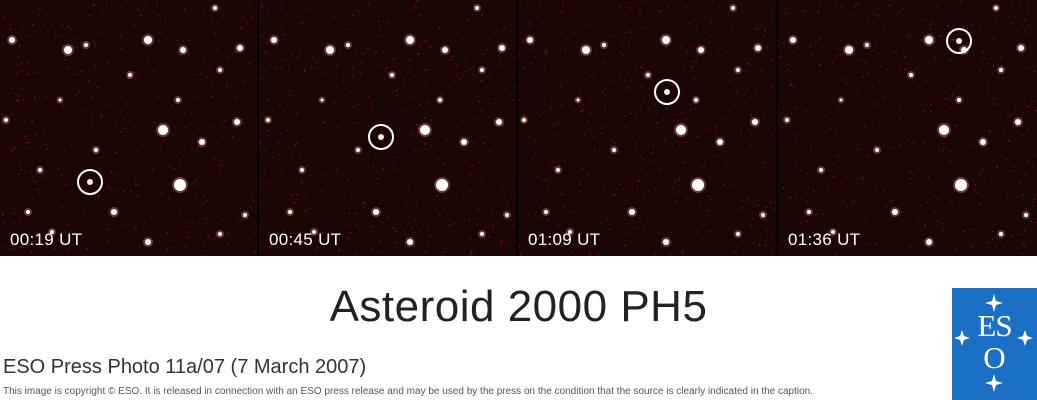 Image resolution: width=1037 pixels, height=400 pixels. Describe the element at coordinates (994, 325) in the screenshot. I see `eso-logo-letters-es: ES` at that location.